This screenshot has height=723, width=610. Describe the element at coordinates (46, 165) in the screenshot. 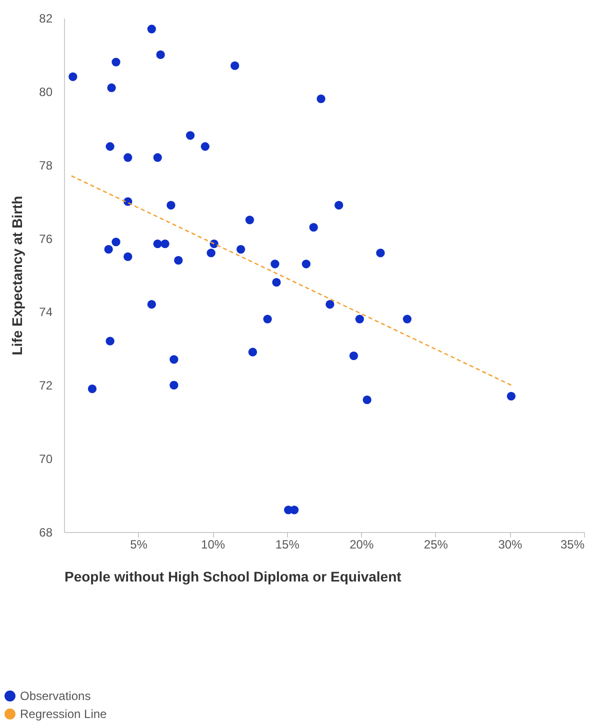

I see `y-tick-label: 78` at that location.